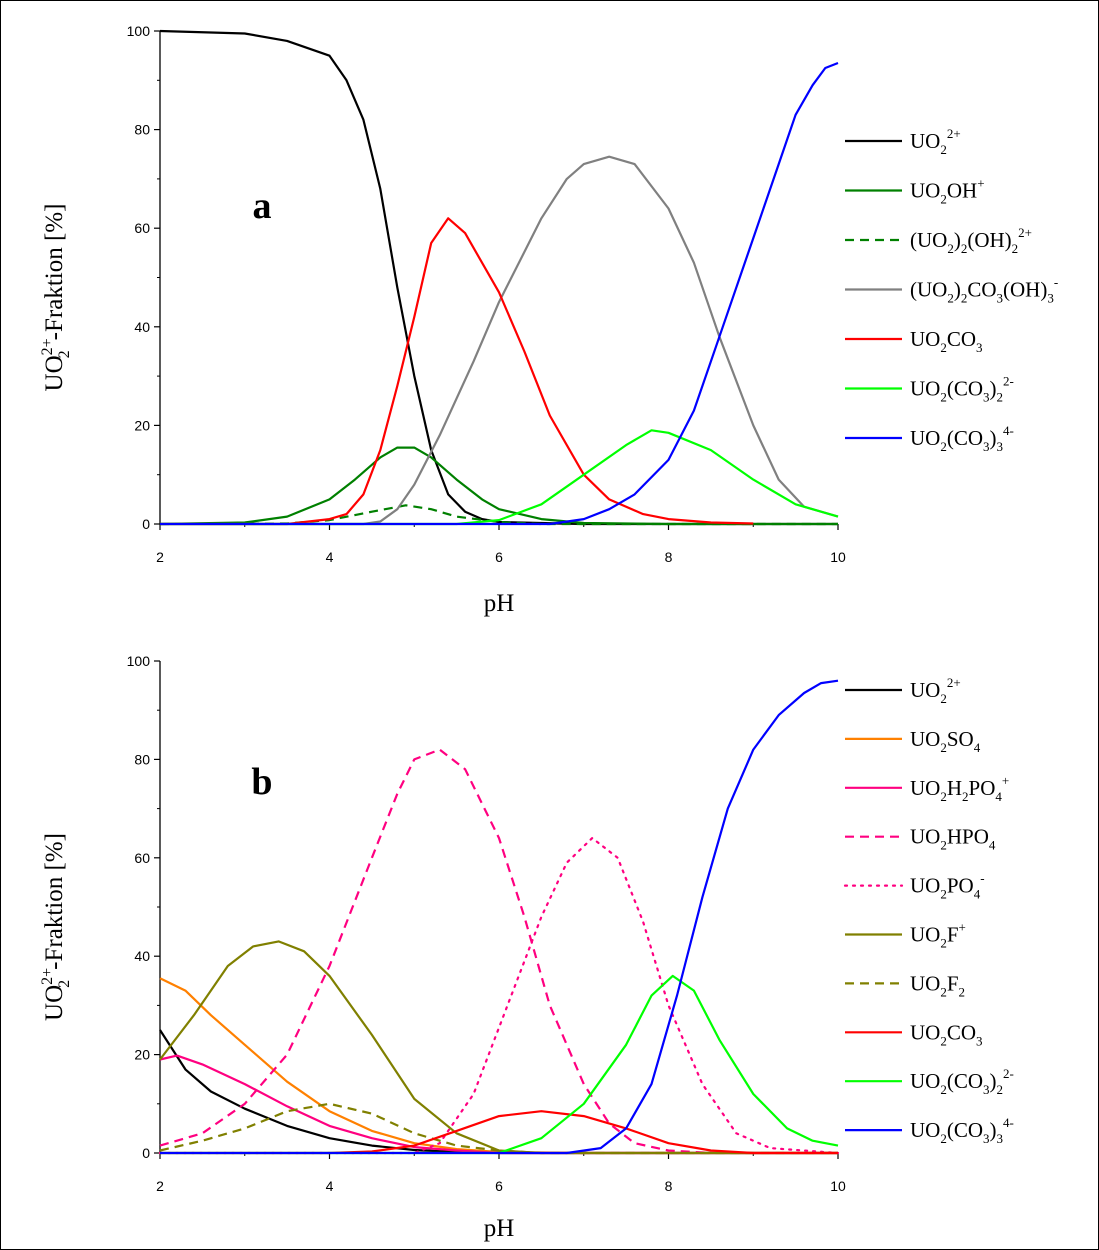 The width and height of the screenshot is (1099, 1250). Describe the element at coordinates (498, 486) in the screenshot. I see `series-line-uo2oh` at that location.